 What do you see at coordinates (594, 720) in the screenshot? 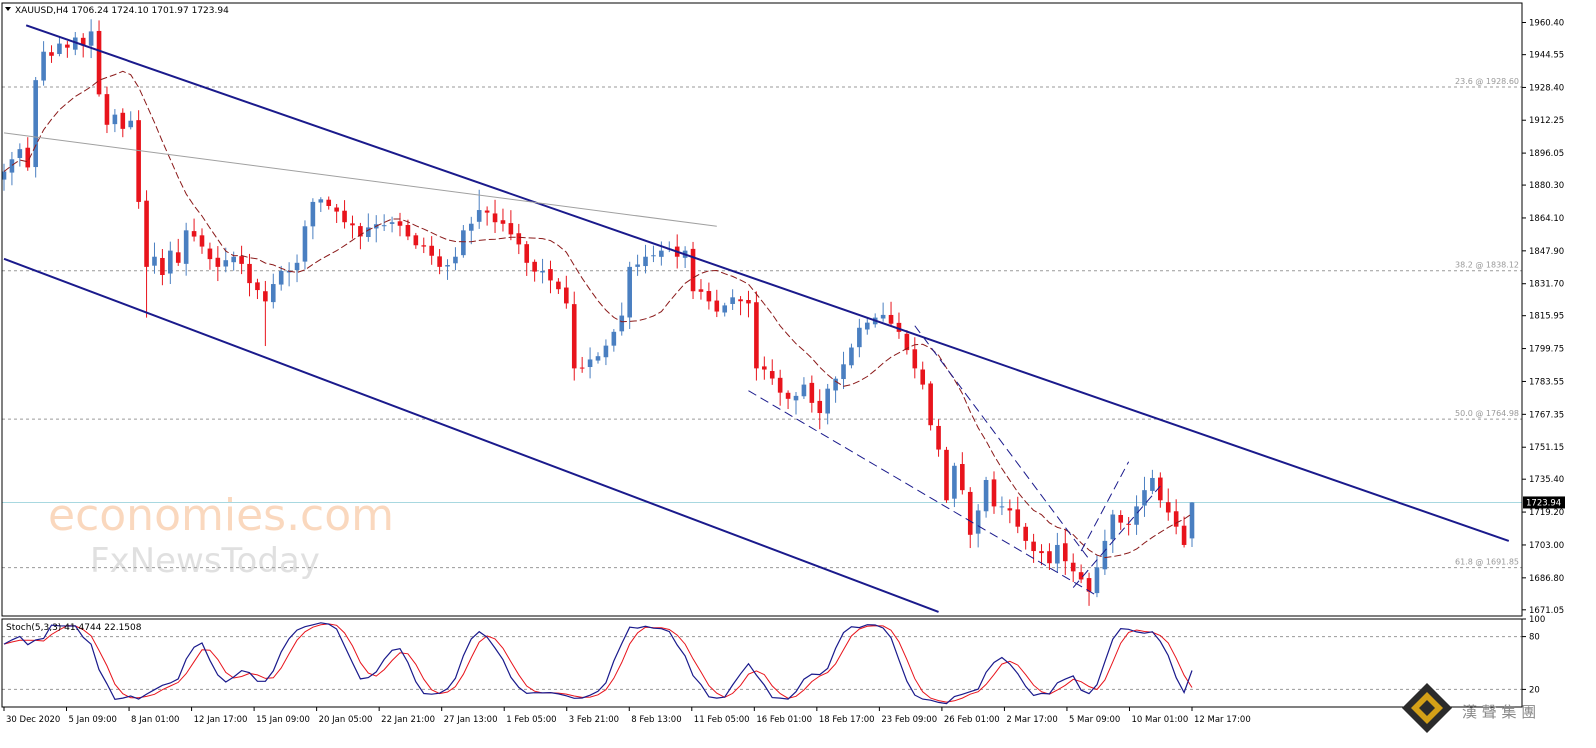
I see `x-tick-label: 3 Feb 21:00` at bounding box center [594, 720].